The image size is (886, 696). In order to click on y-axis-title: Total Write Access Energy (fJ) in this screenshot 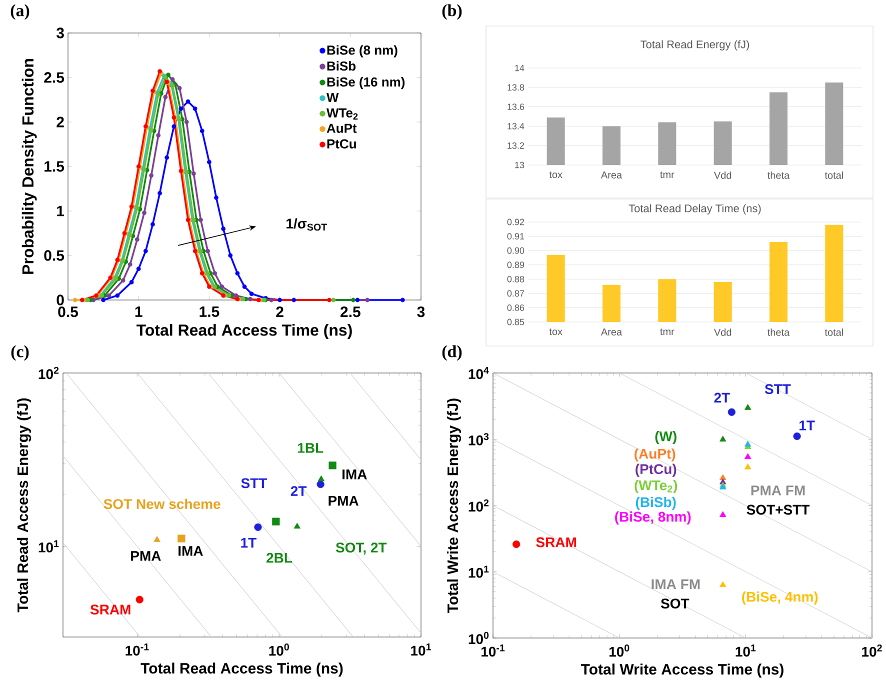, I will do `click(454, 505)`.